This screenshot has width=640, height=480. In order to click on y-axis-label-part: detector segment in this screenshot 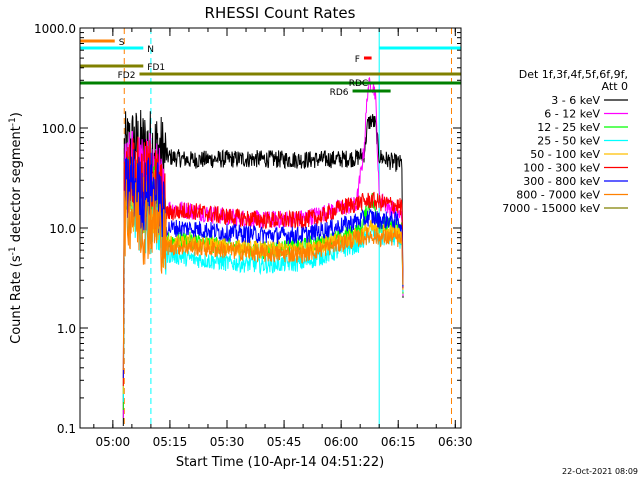, I will do `click(16, 186)`.